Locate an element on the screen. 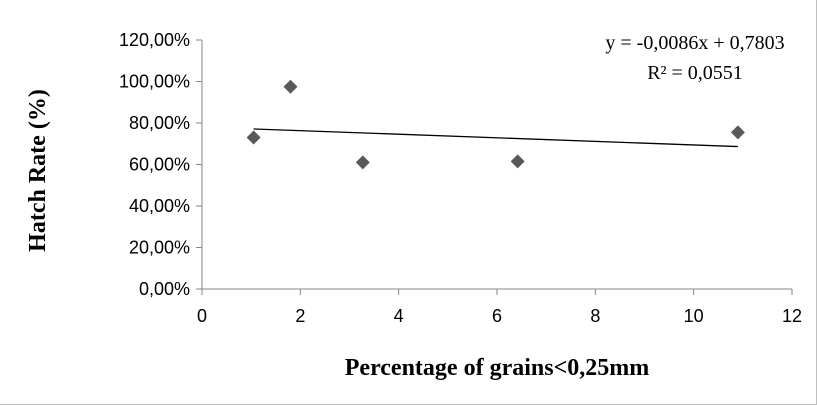 The image size is (817, 405). x-tick-labels: 0 2 4 6 8 10 12 is located at coordinates (499, 316).